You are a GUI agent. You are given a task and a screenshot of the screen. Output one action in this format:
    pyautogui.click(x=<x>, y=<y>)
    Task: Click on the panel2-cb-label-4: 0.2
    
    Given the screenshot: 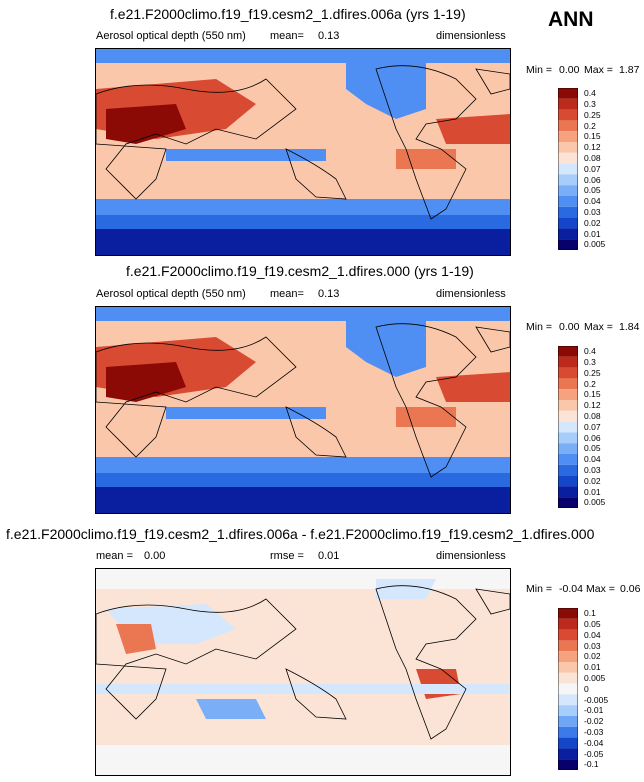 What is the action you would take?
    pyautogui.click(x=590, y=384)
    